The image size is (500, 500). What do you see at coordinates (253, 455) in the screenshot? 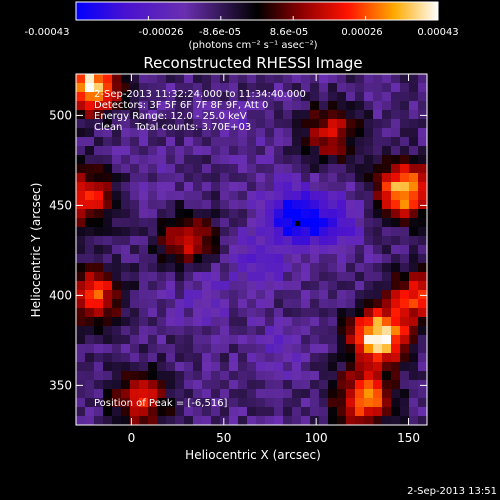
I see `x-axis-label: Heliocentric X (arcsec)` at bounding box center [253, 455].